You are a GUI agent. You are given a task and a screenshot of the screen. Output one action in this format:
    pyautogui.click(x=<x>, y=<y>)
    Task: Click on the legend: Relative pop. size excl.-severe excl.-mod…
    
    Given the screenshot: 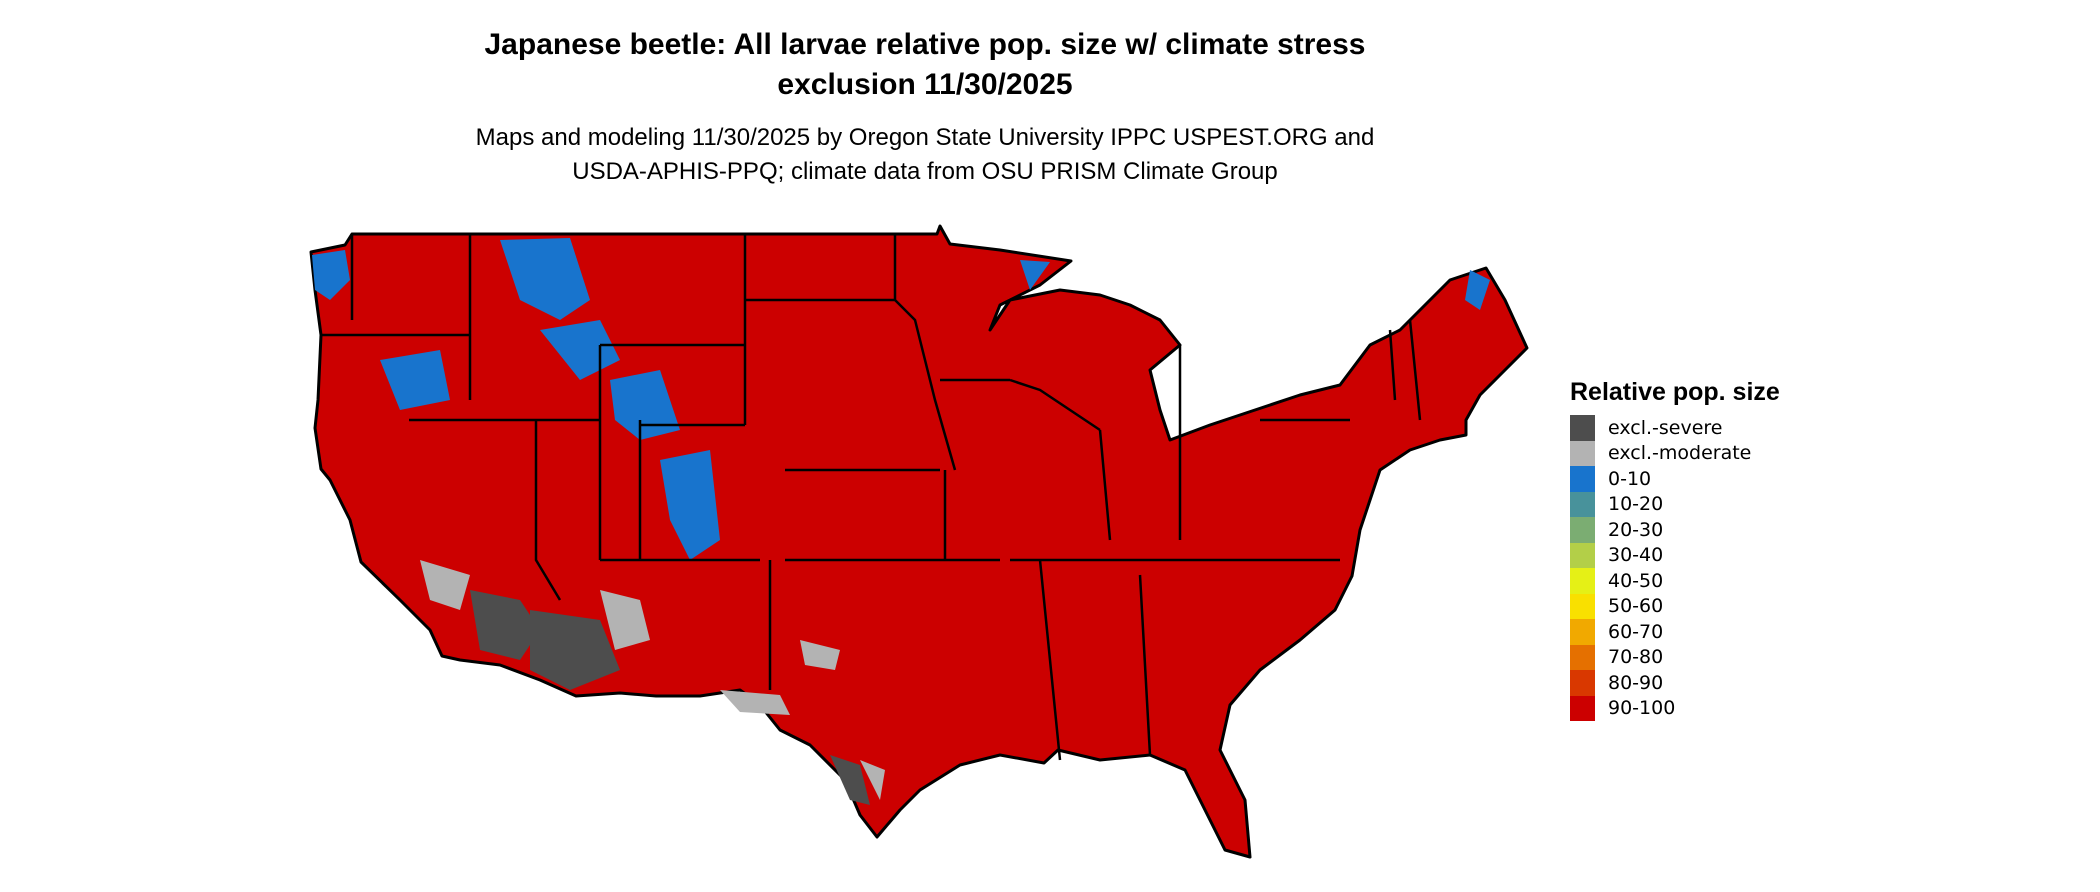 What is the action you would take?
    pyautogui.click(x=1675, y=549)
    